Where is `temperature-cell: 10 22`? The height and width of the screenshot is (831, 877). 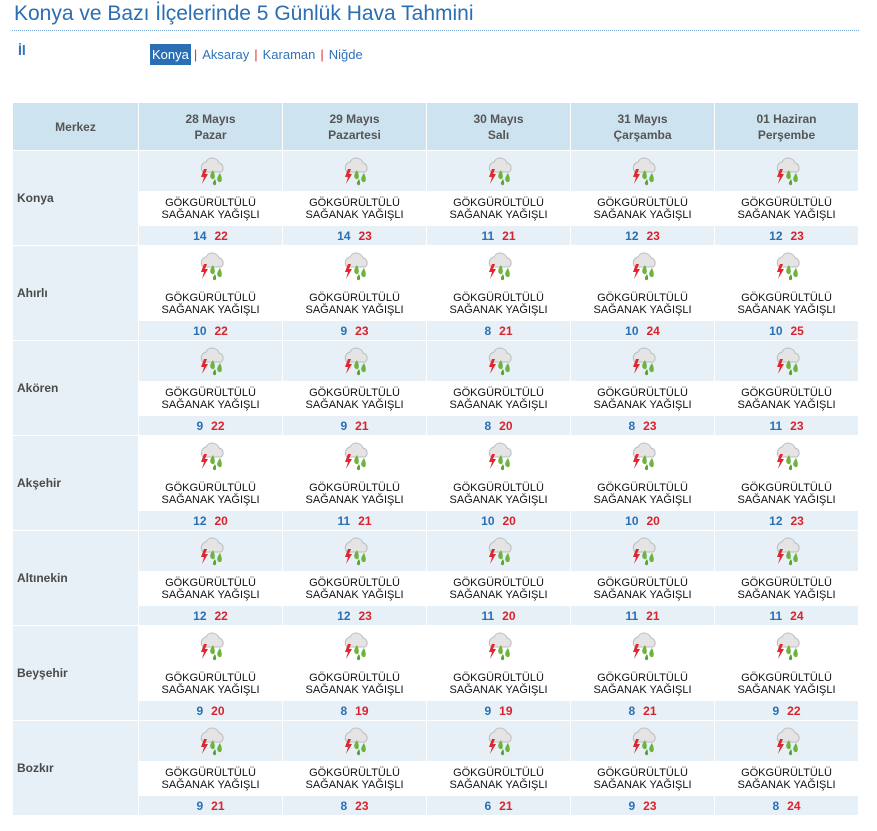
temperature-cell: 10 22 is located at coordinates (210, 330).